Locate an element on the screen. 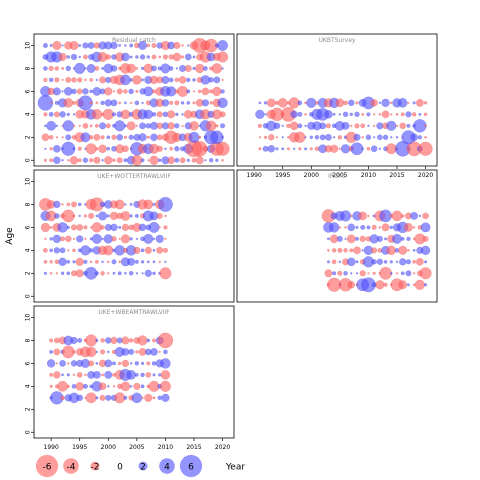 The height and width of the screenshot is (480, 480). x-tick-label: 2000 is located at coordinates (108, 447).